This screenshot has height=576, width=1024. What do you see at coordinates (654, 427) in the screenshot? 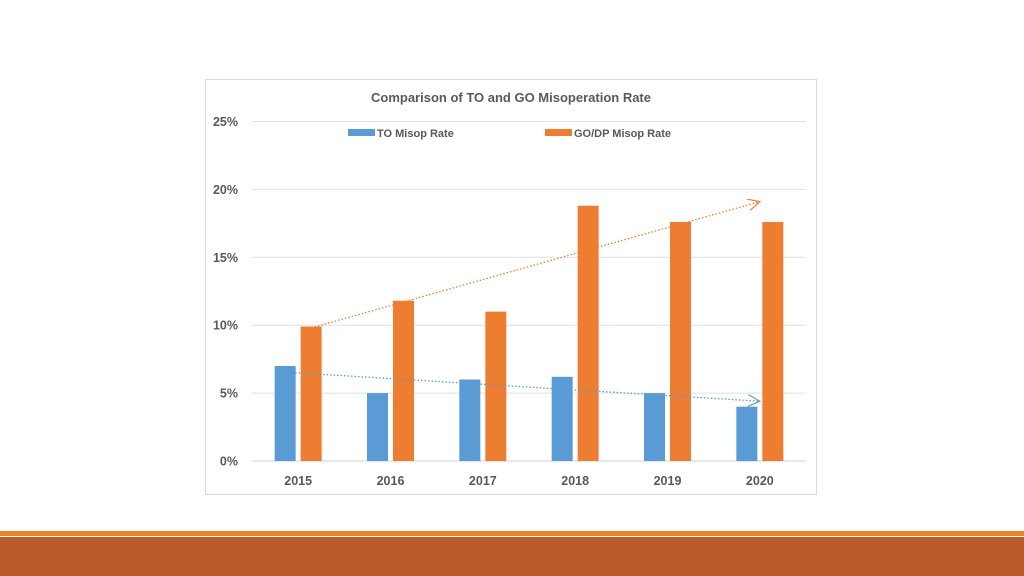
I see `bar-to-2019` at bounding box center [654, 427].